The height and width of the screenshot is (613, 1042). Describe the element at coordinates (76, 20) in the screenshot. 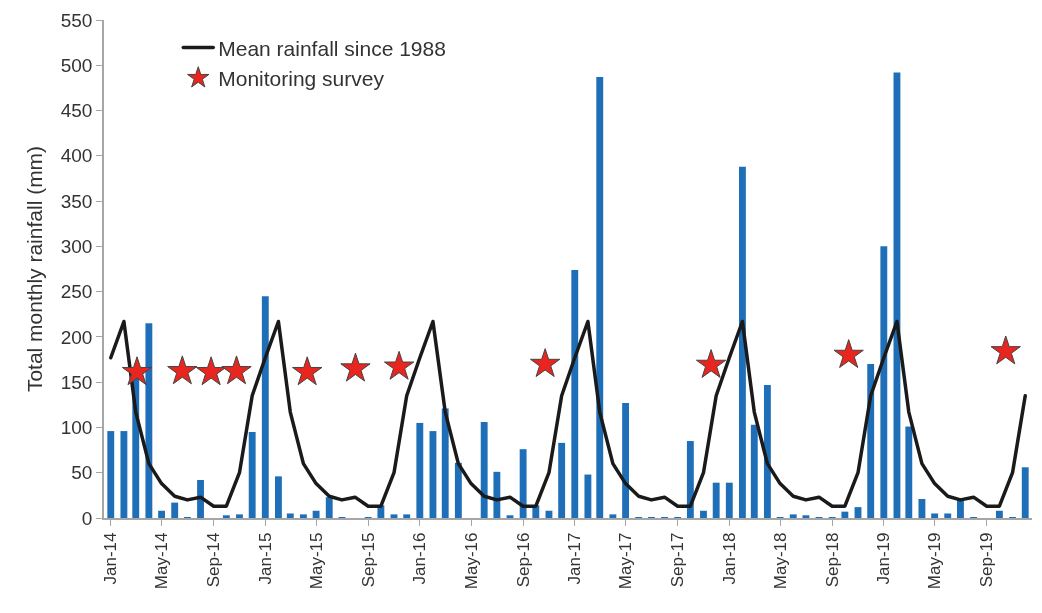

I see `y-tick-label: 550` at that location.